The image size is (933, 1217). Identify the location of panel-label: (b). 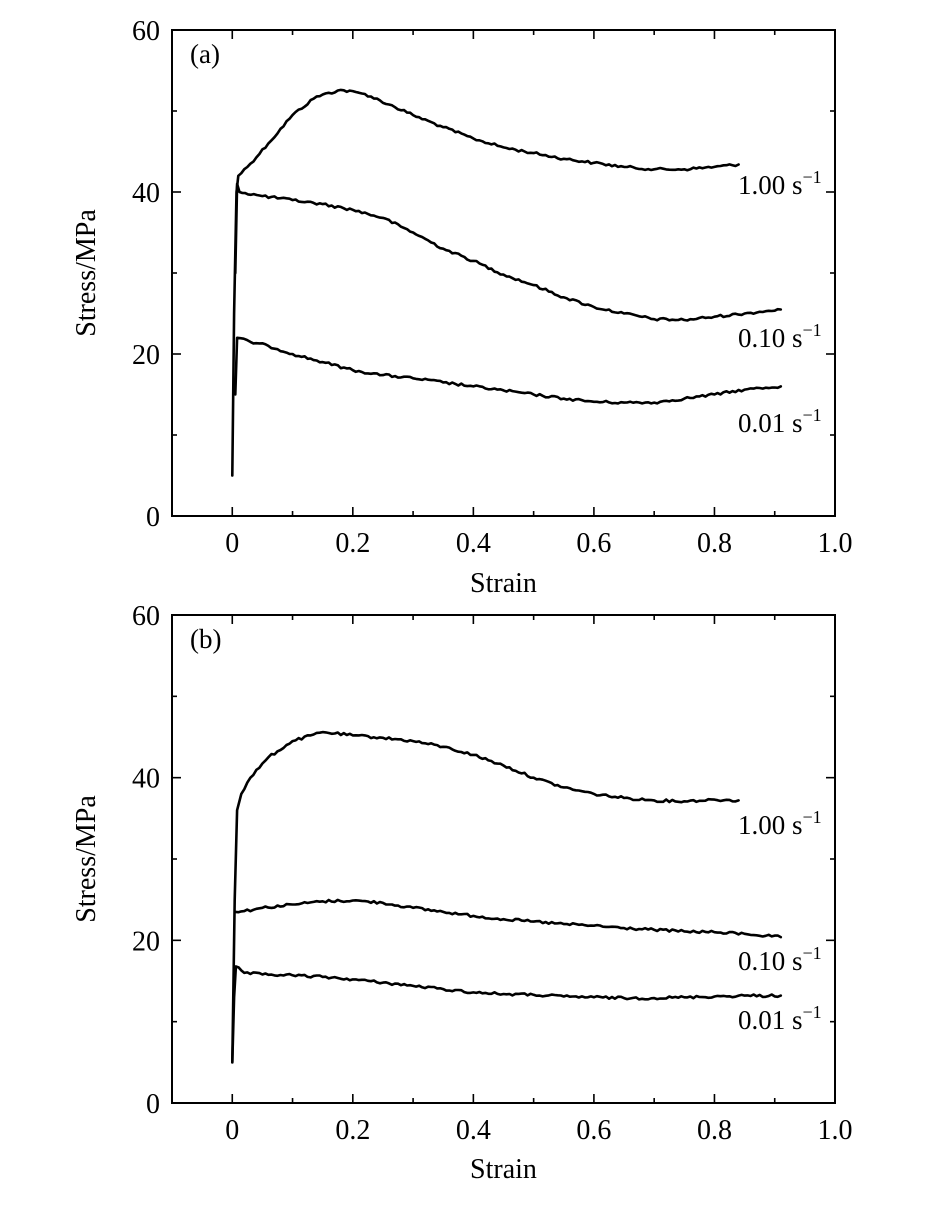
(205, 639).